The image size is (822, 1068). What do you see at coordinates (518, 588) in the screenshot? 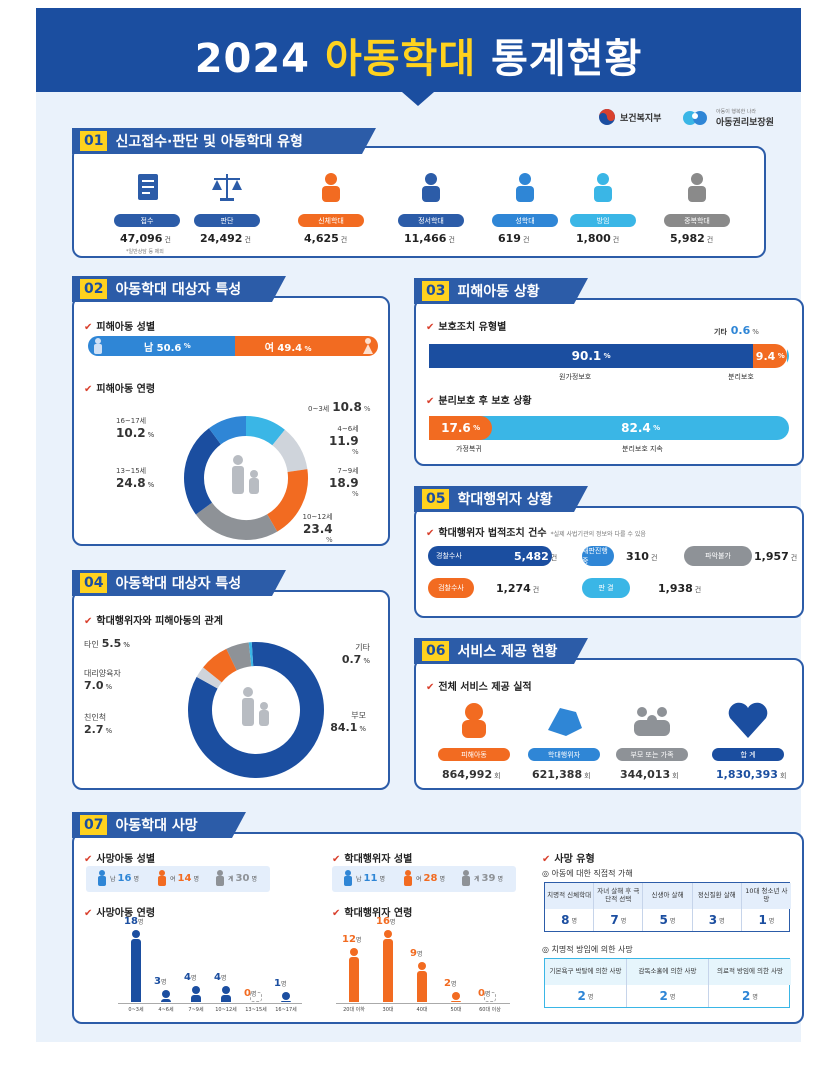
I see `legal-action-value: 1,274 건` at bounding box center [518, 588].